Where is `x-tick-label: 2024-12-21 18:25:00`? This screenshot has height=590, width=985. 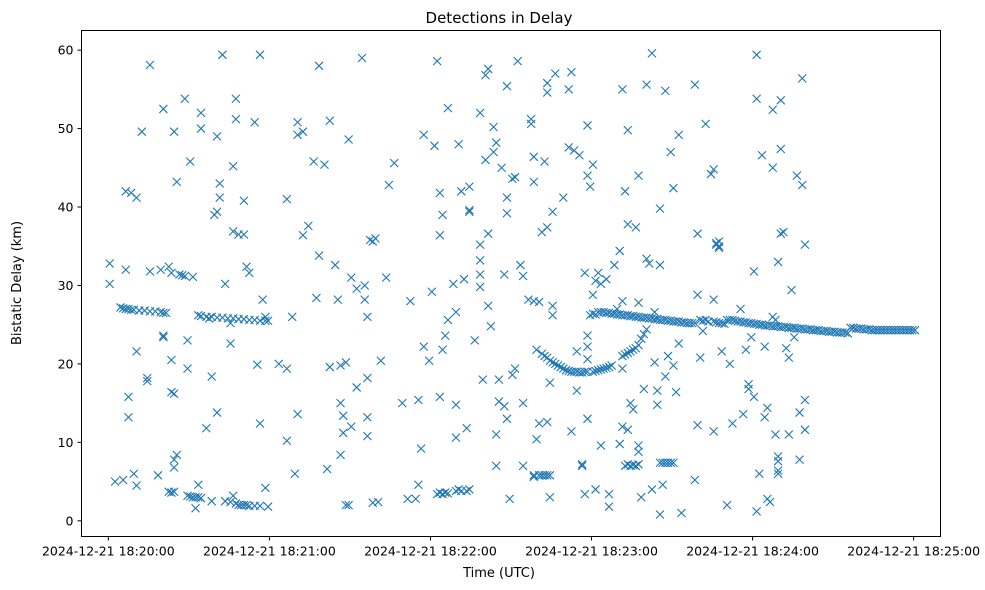 x-tick-label: 2024-12-21 18:25:00 is located at coordinates (913, 551).